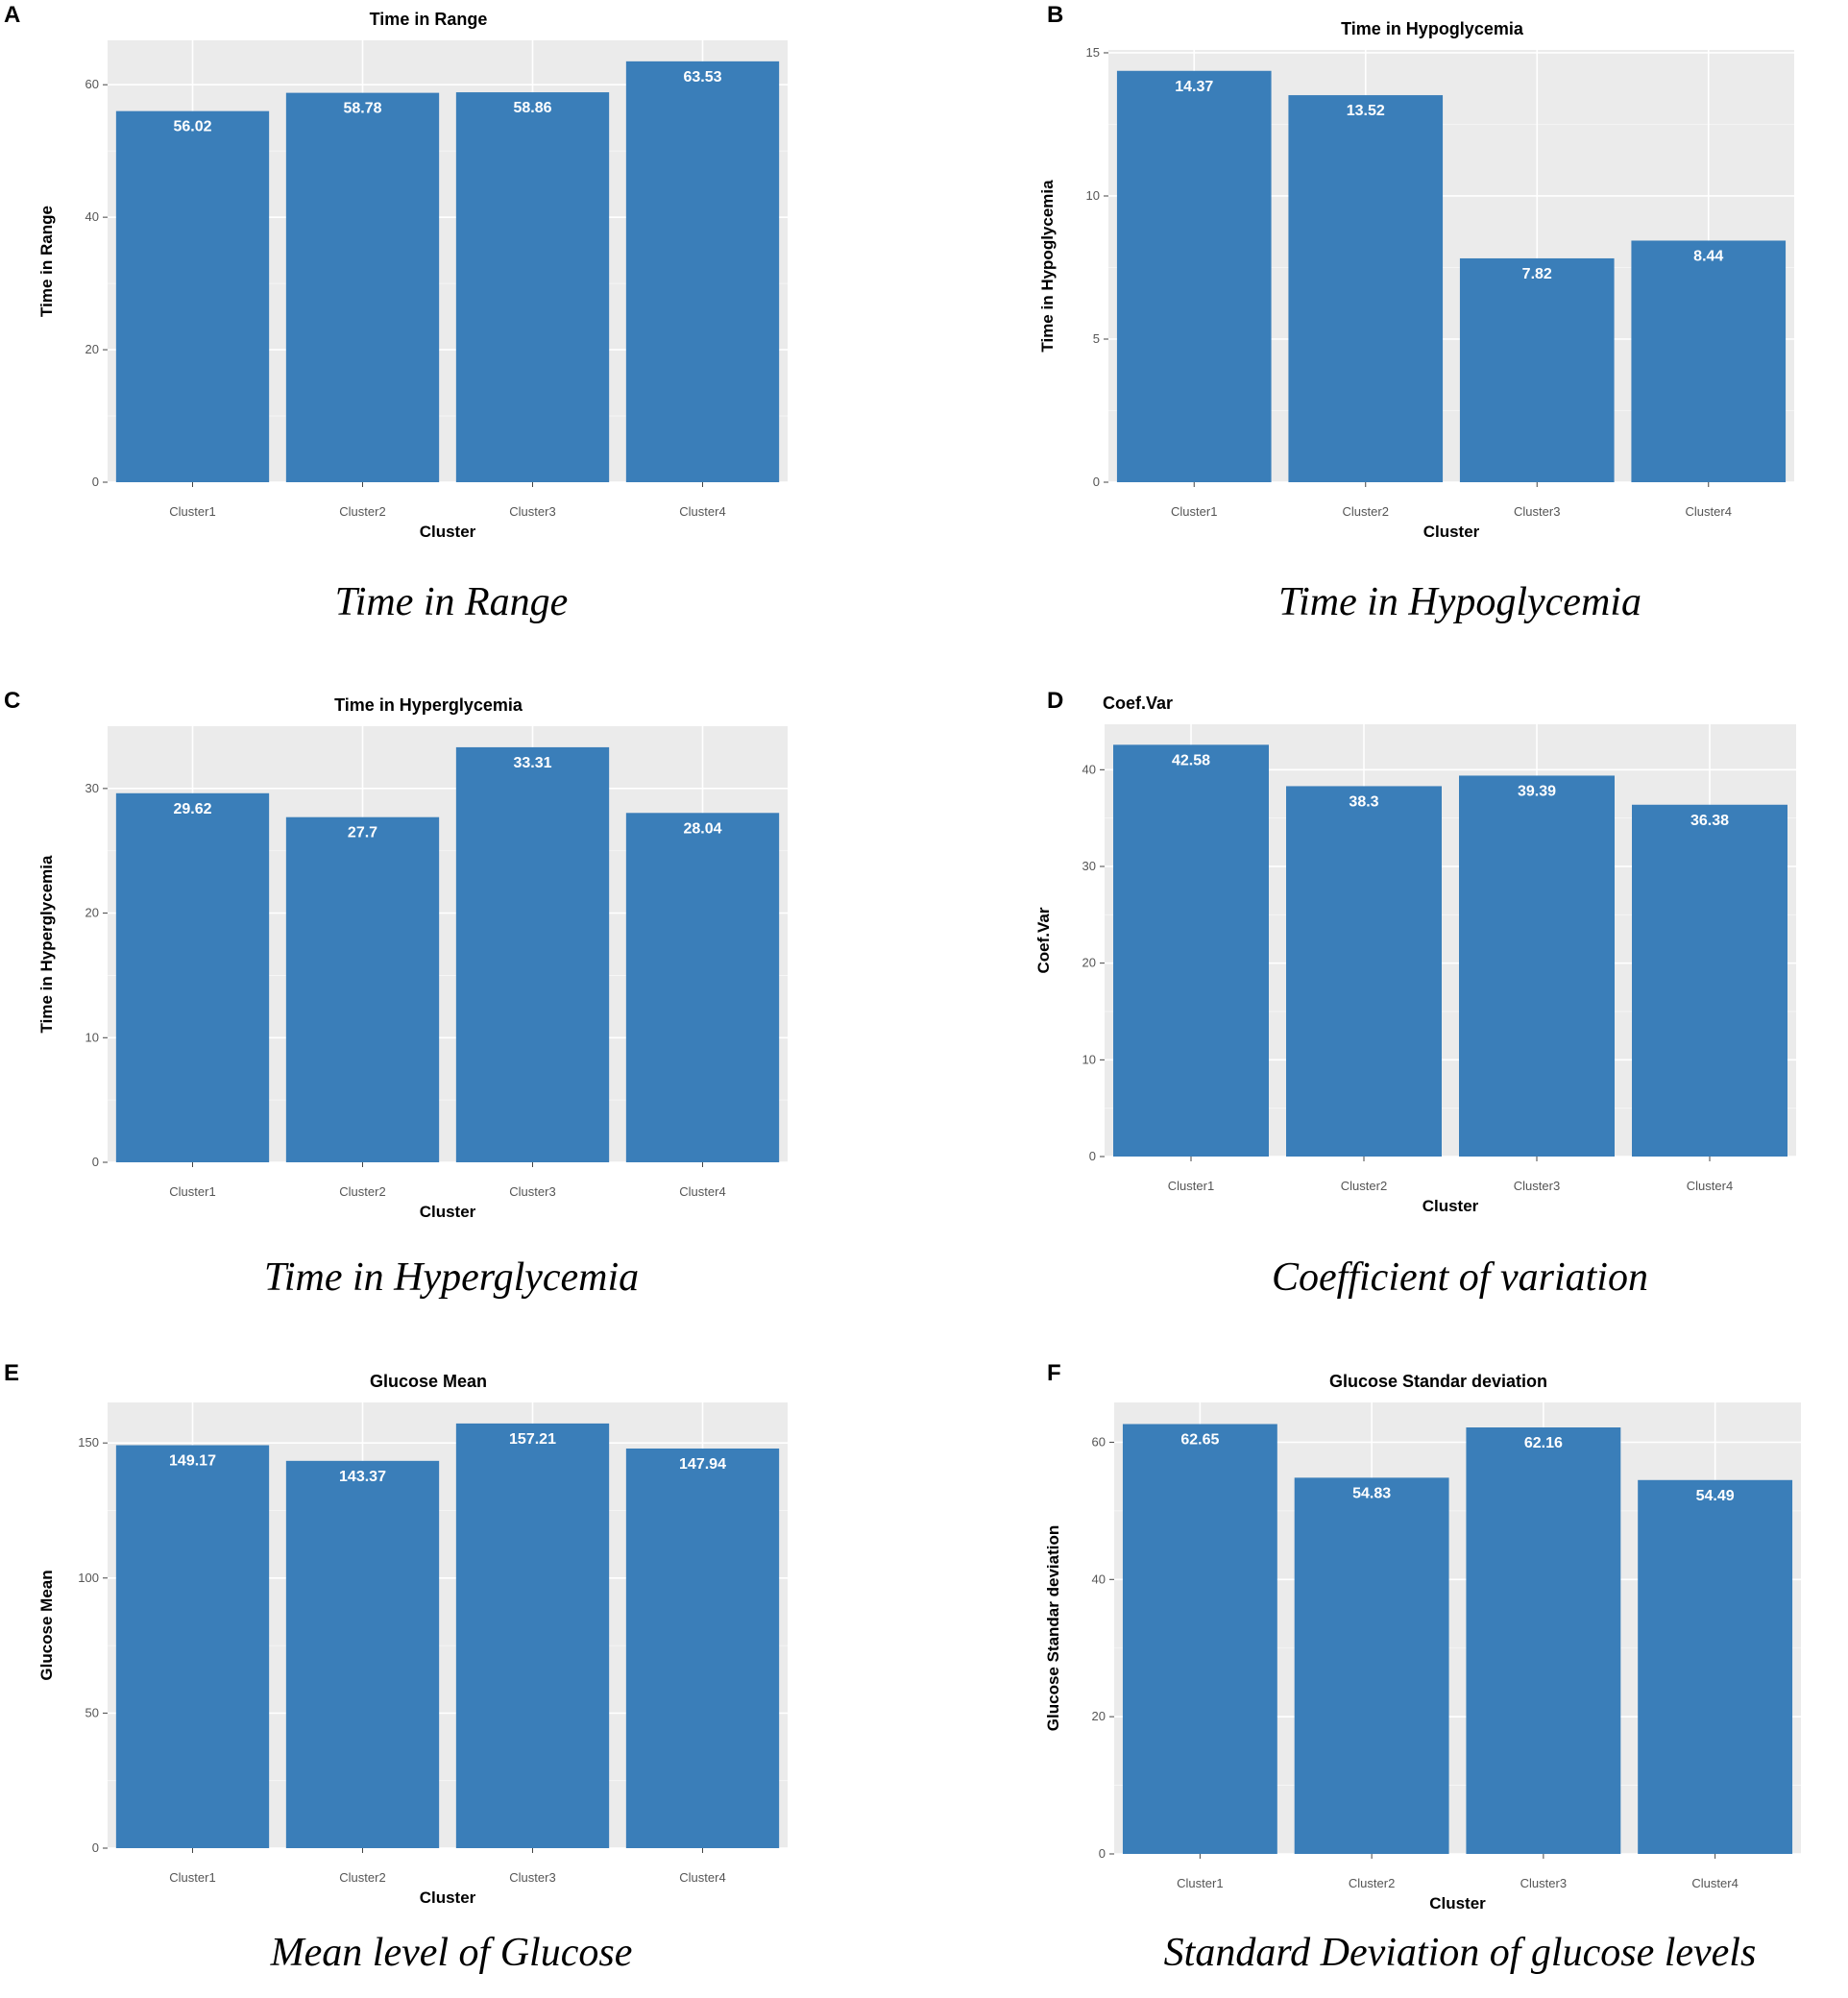  What do you see at coordinates (12, 15) in the screenshot?
I see `panel-letter: A` at bounding box center [12, 15].